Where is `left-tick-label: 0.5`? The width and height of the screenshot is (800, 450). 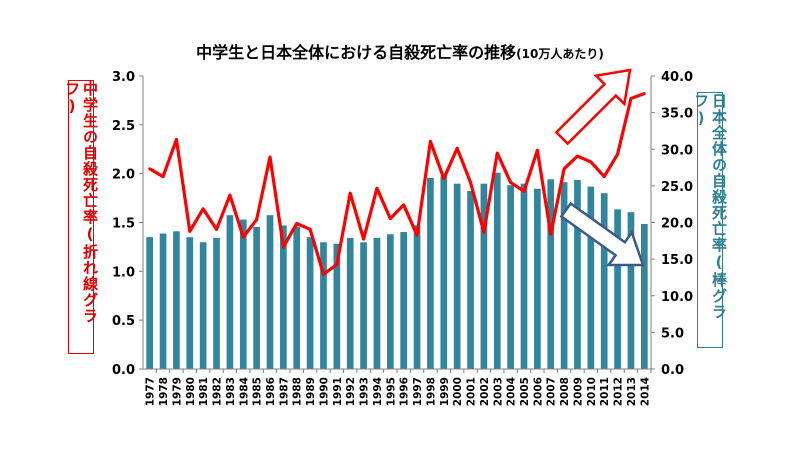 left-tick-label: 0.5 is located at coordinates (123, 321).